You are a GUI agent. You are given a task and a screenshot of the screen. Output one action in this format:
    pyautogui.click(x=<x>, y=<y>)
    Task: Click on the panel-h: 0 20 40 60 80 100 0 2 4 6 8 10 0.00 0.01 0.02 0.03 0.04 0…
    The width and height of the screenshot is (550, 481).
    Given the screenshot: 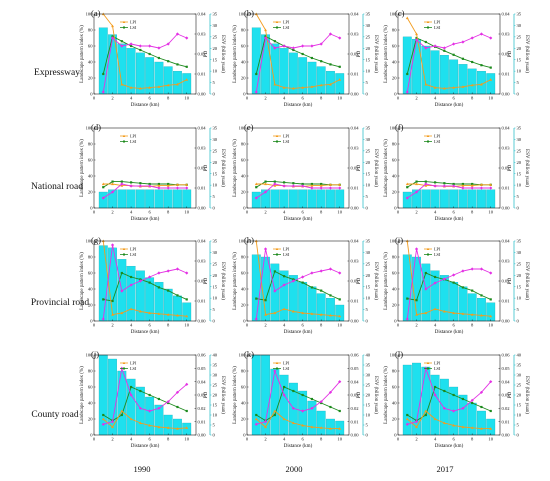 What is the action you would take?
    pyautogui.click(x=305, y=285)
    